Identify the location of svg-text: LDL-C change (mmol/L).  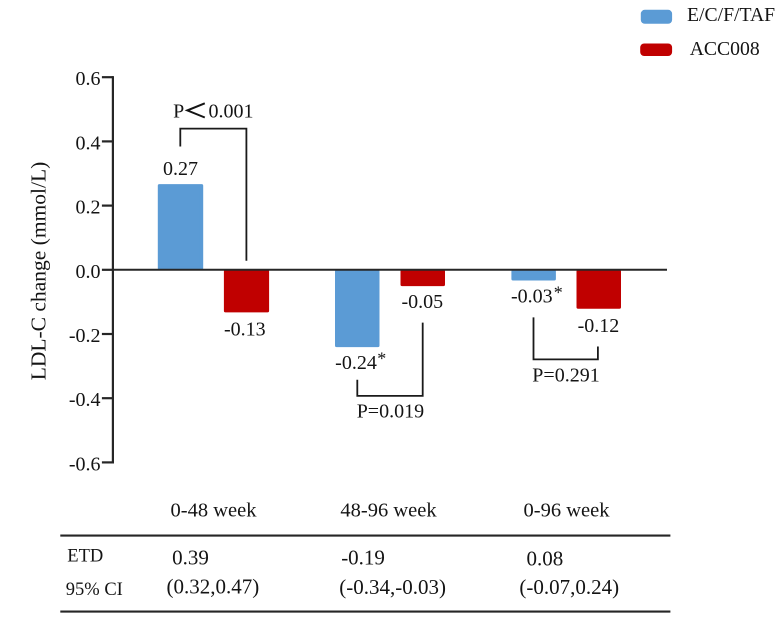
(39, 271).